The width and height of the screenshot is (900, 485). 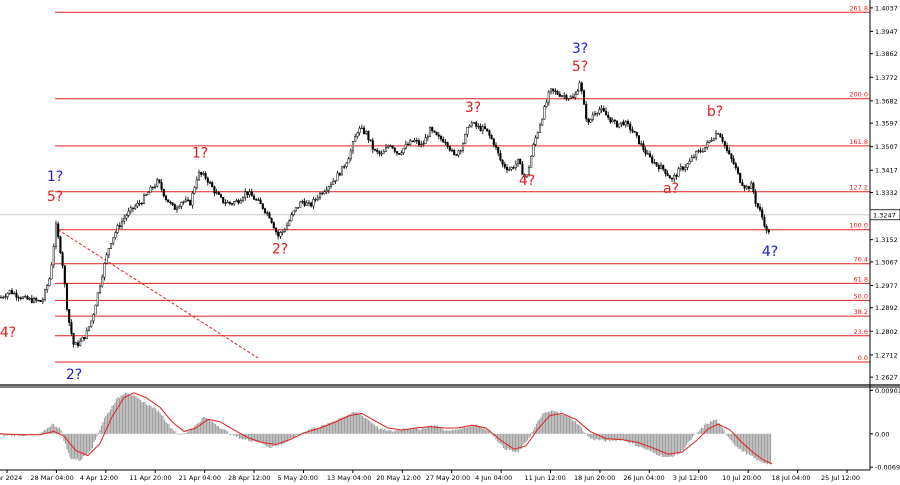 What do you see at coordinates (158, 294) in the screenshot?
I see `trendline-group` at bounding box center [158, 294].